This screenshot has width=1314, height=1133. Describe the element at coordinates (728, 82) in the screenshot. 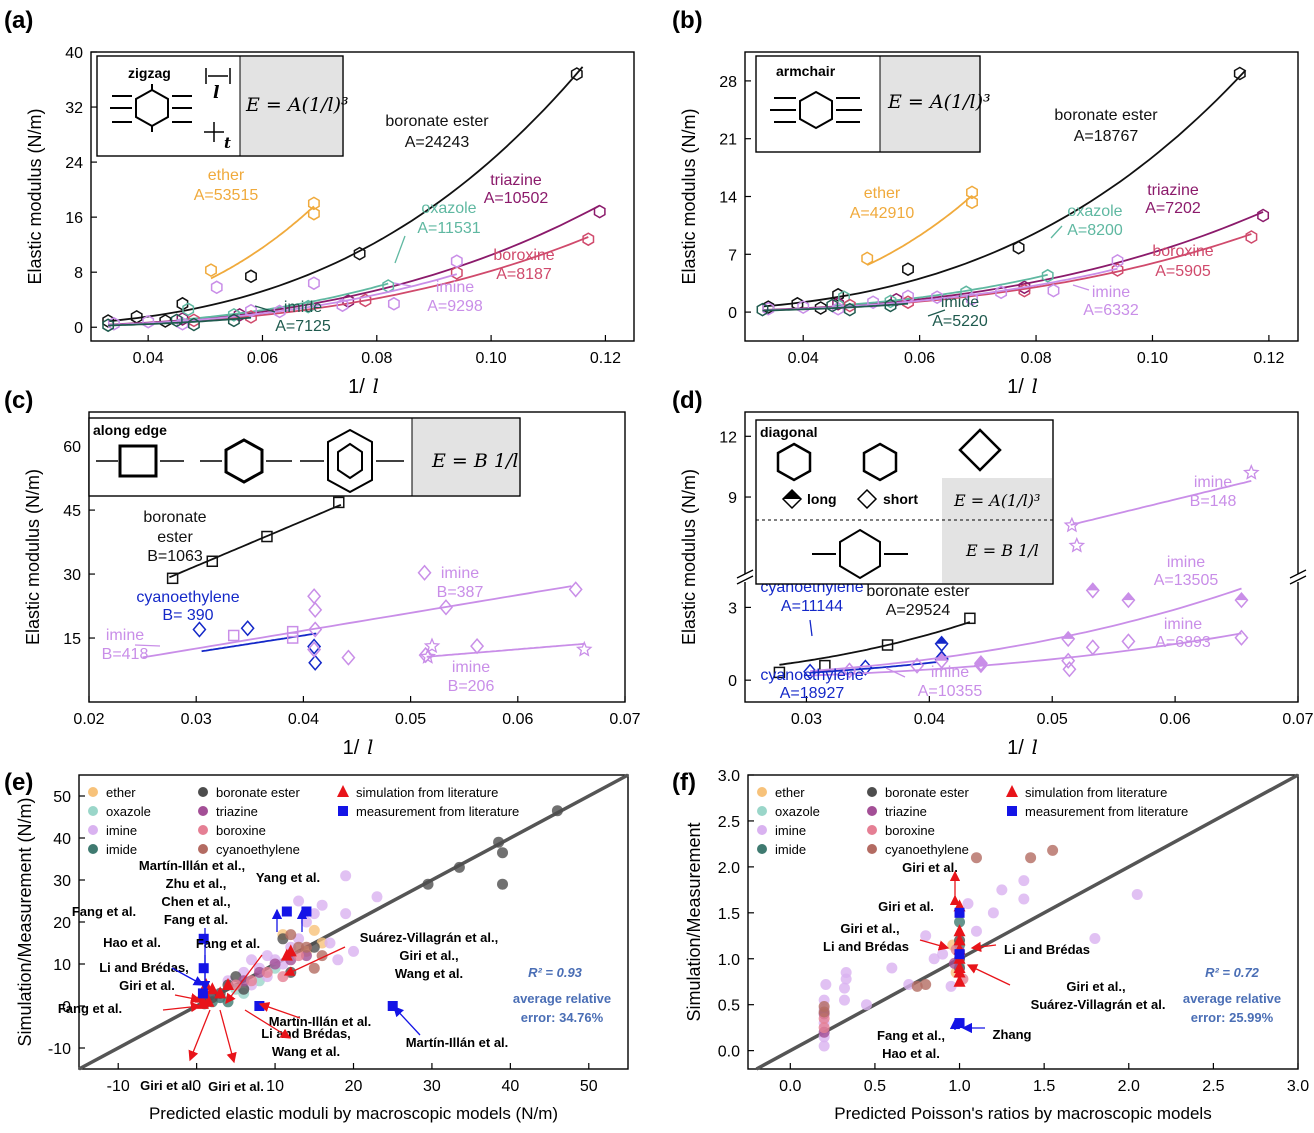

I see `y-tick-label: 28` at that location.